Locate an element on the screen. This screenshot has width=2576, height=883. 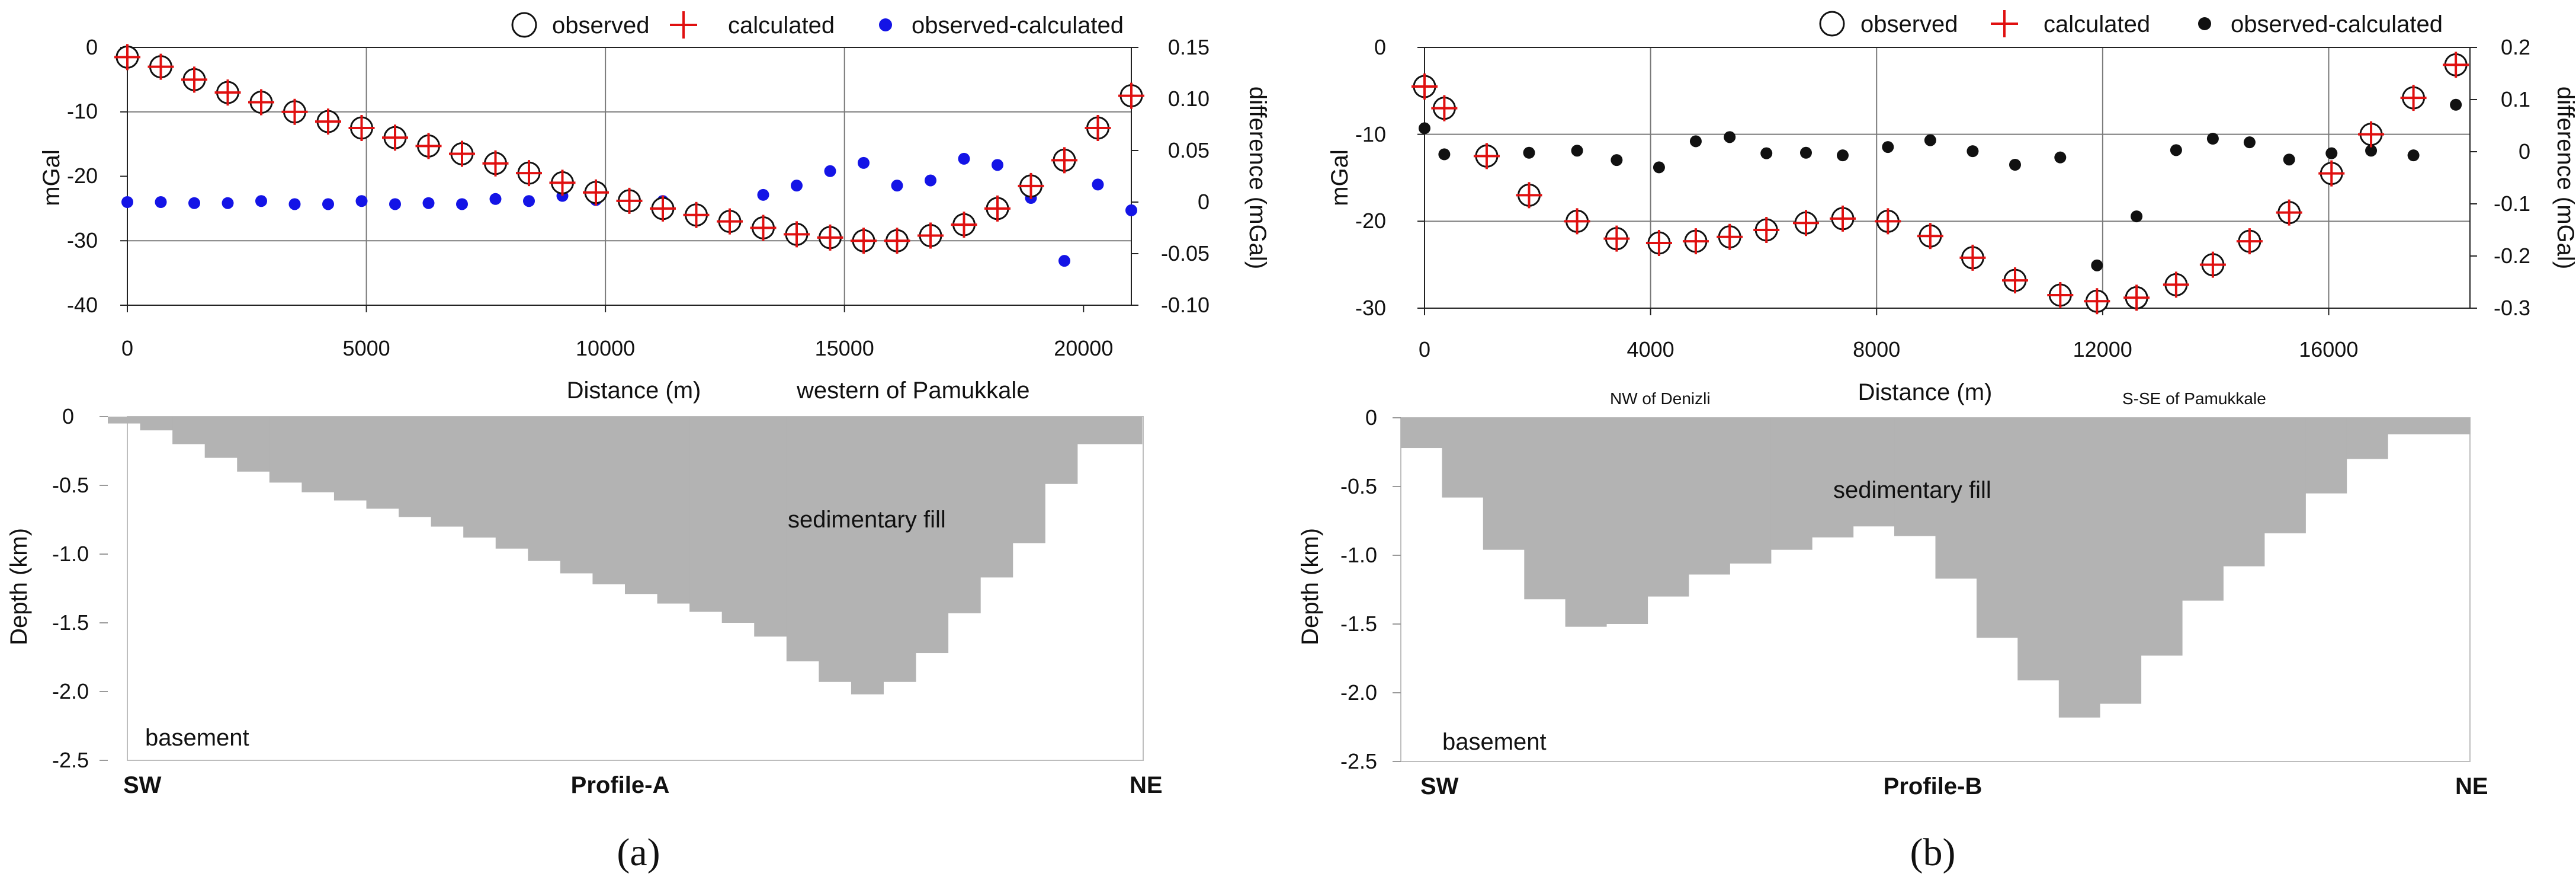
y2-tick: 0 is located at coordinates (1204, 202).